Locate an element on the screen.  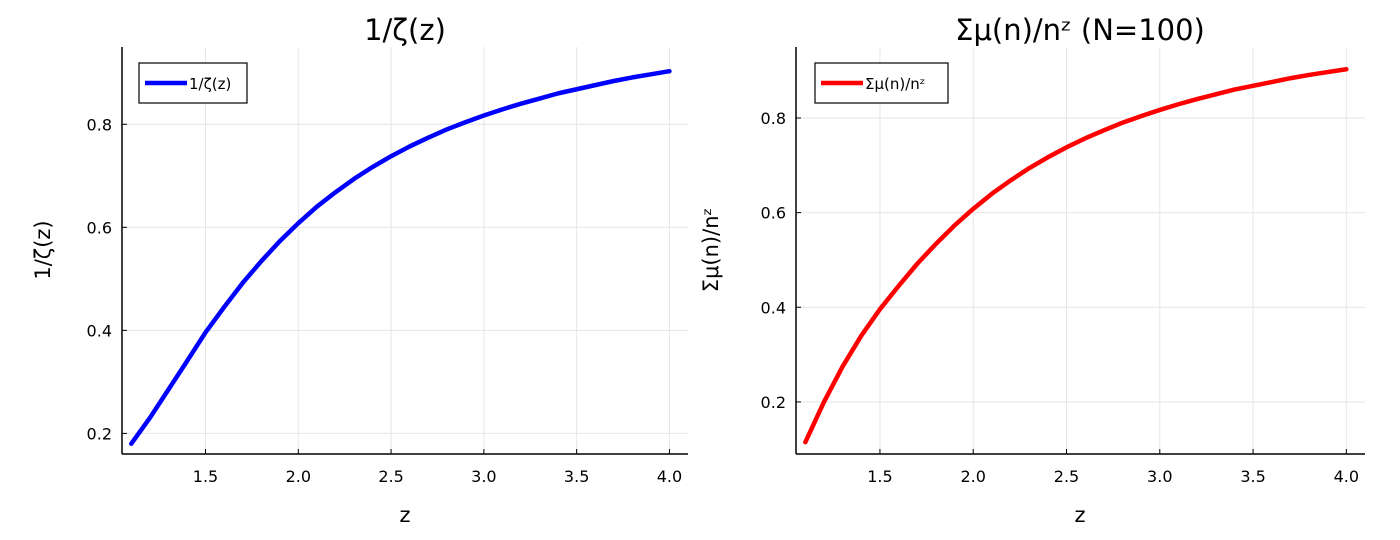
legend-label: Σμ(n)/nᶻ is located at coordinates (895, 84).